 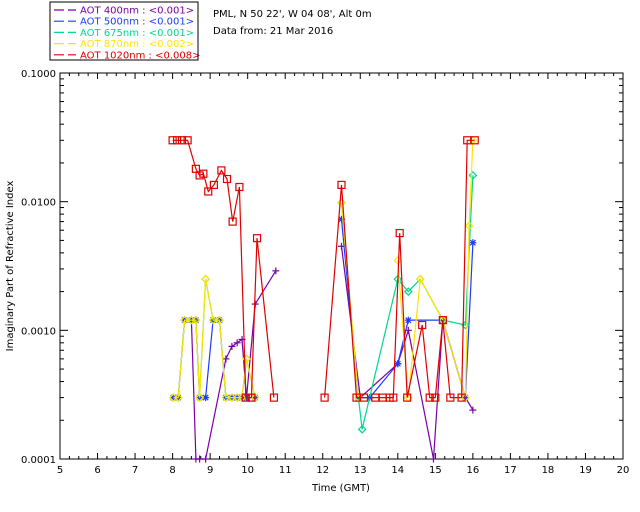 I want to click on legend-entry: AOT 400nm : <0.001>, so click(x=137, y=11).